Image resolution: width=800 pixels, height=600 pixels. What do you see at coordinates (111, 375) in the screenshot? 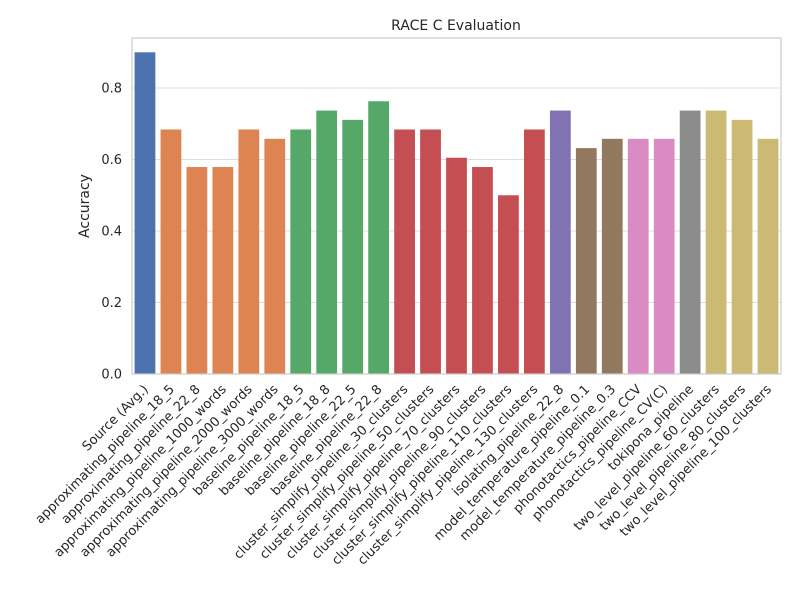
I see `y-tick-label: 0.0` at bounding box center [111, 375].